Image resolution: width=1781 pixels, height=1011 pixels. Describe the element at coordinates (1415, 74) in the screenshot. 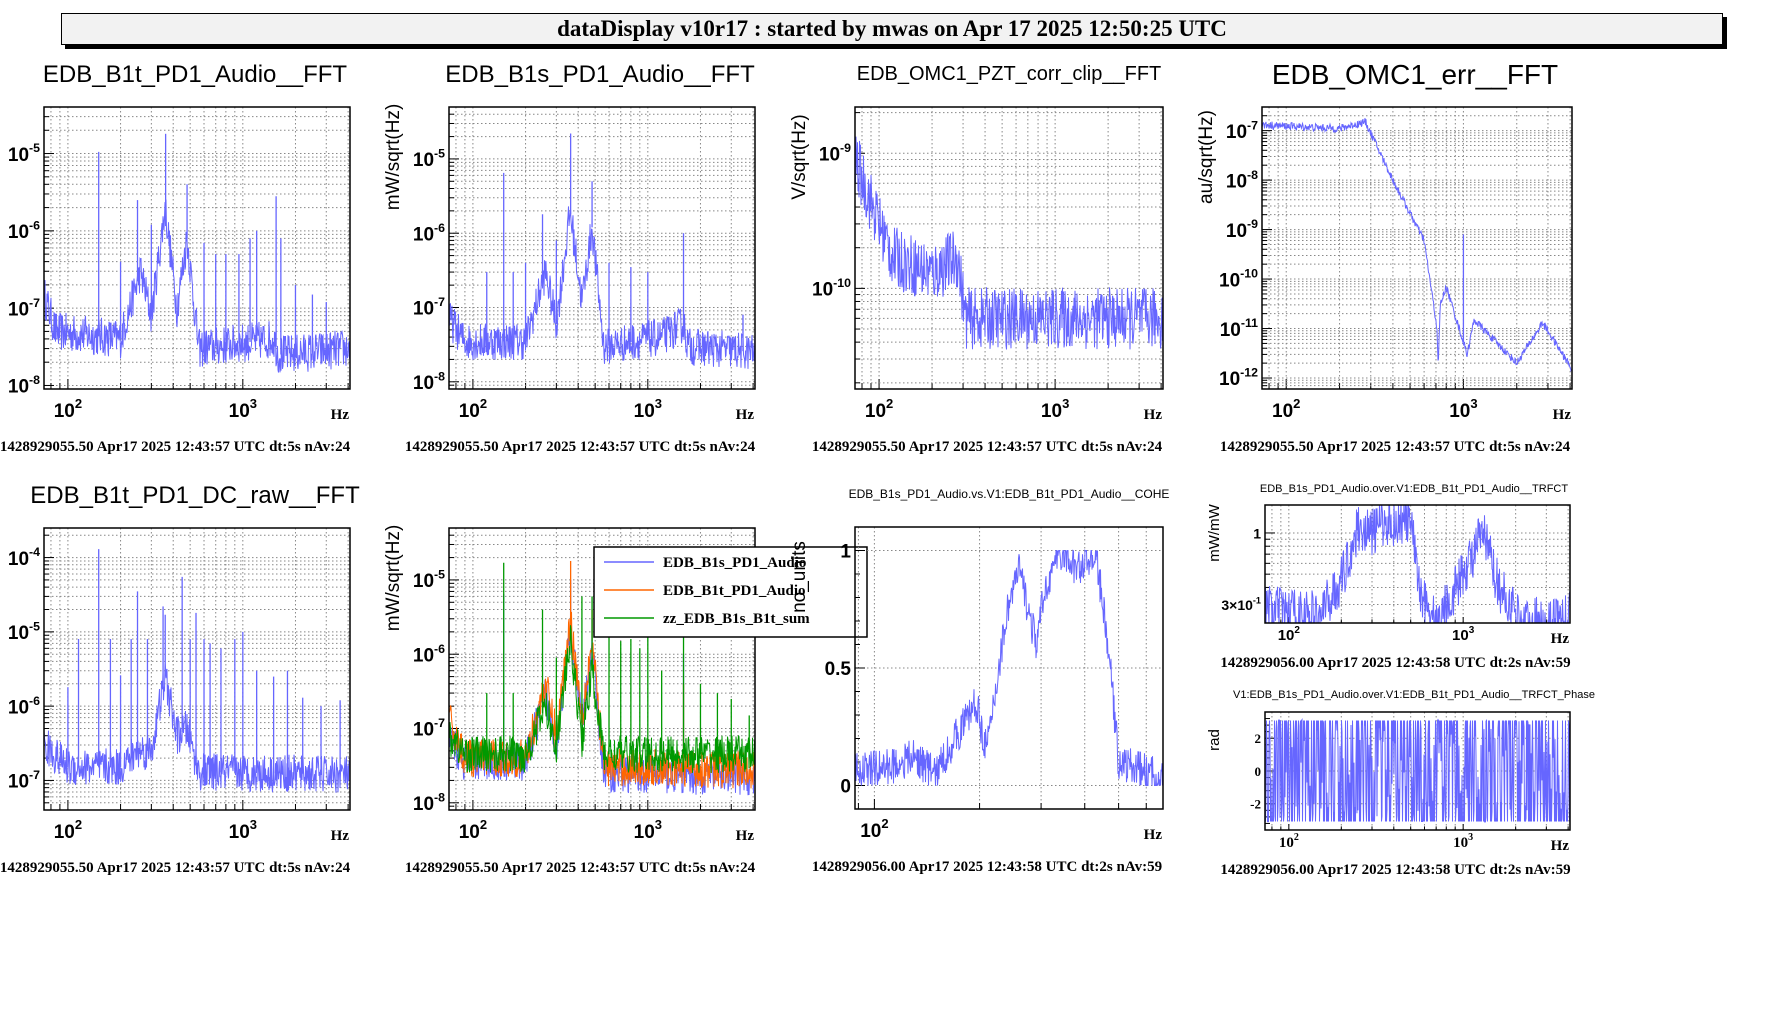

I see `plot-title: EDB_OMC1_err__FFT` at that location.